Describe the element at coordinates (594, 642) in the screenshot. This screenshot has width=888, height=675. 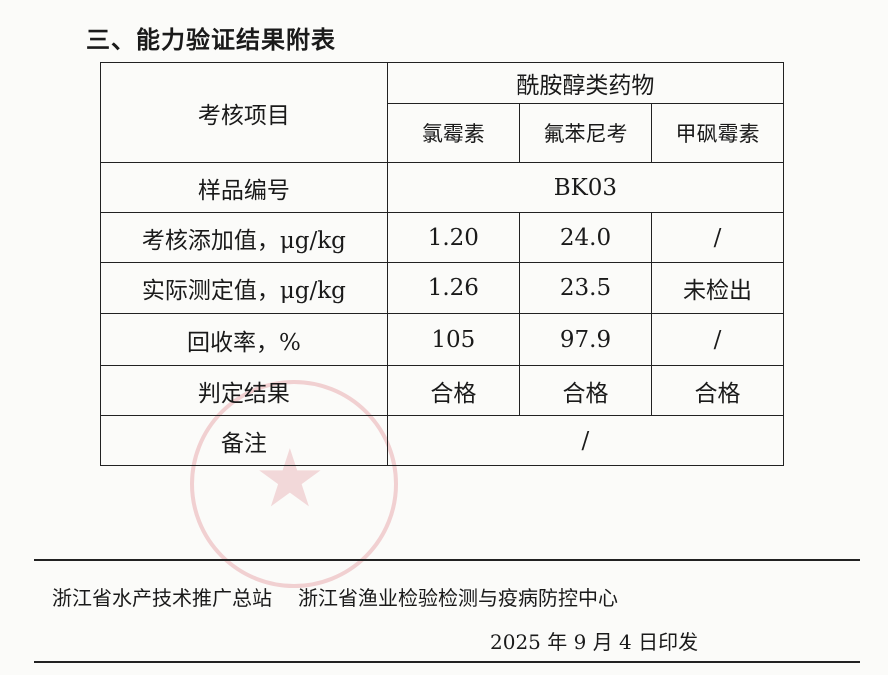
I see `issue-date: 2025 年 9 月 4 日印发` at that location.